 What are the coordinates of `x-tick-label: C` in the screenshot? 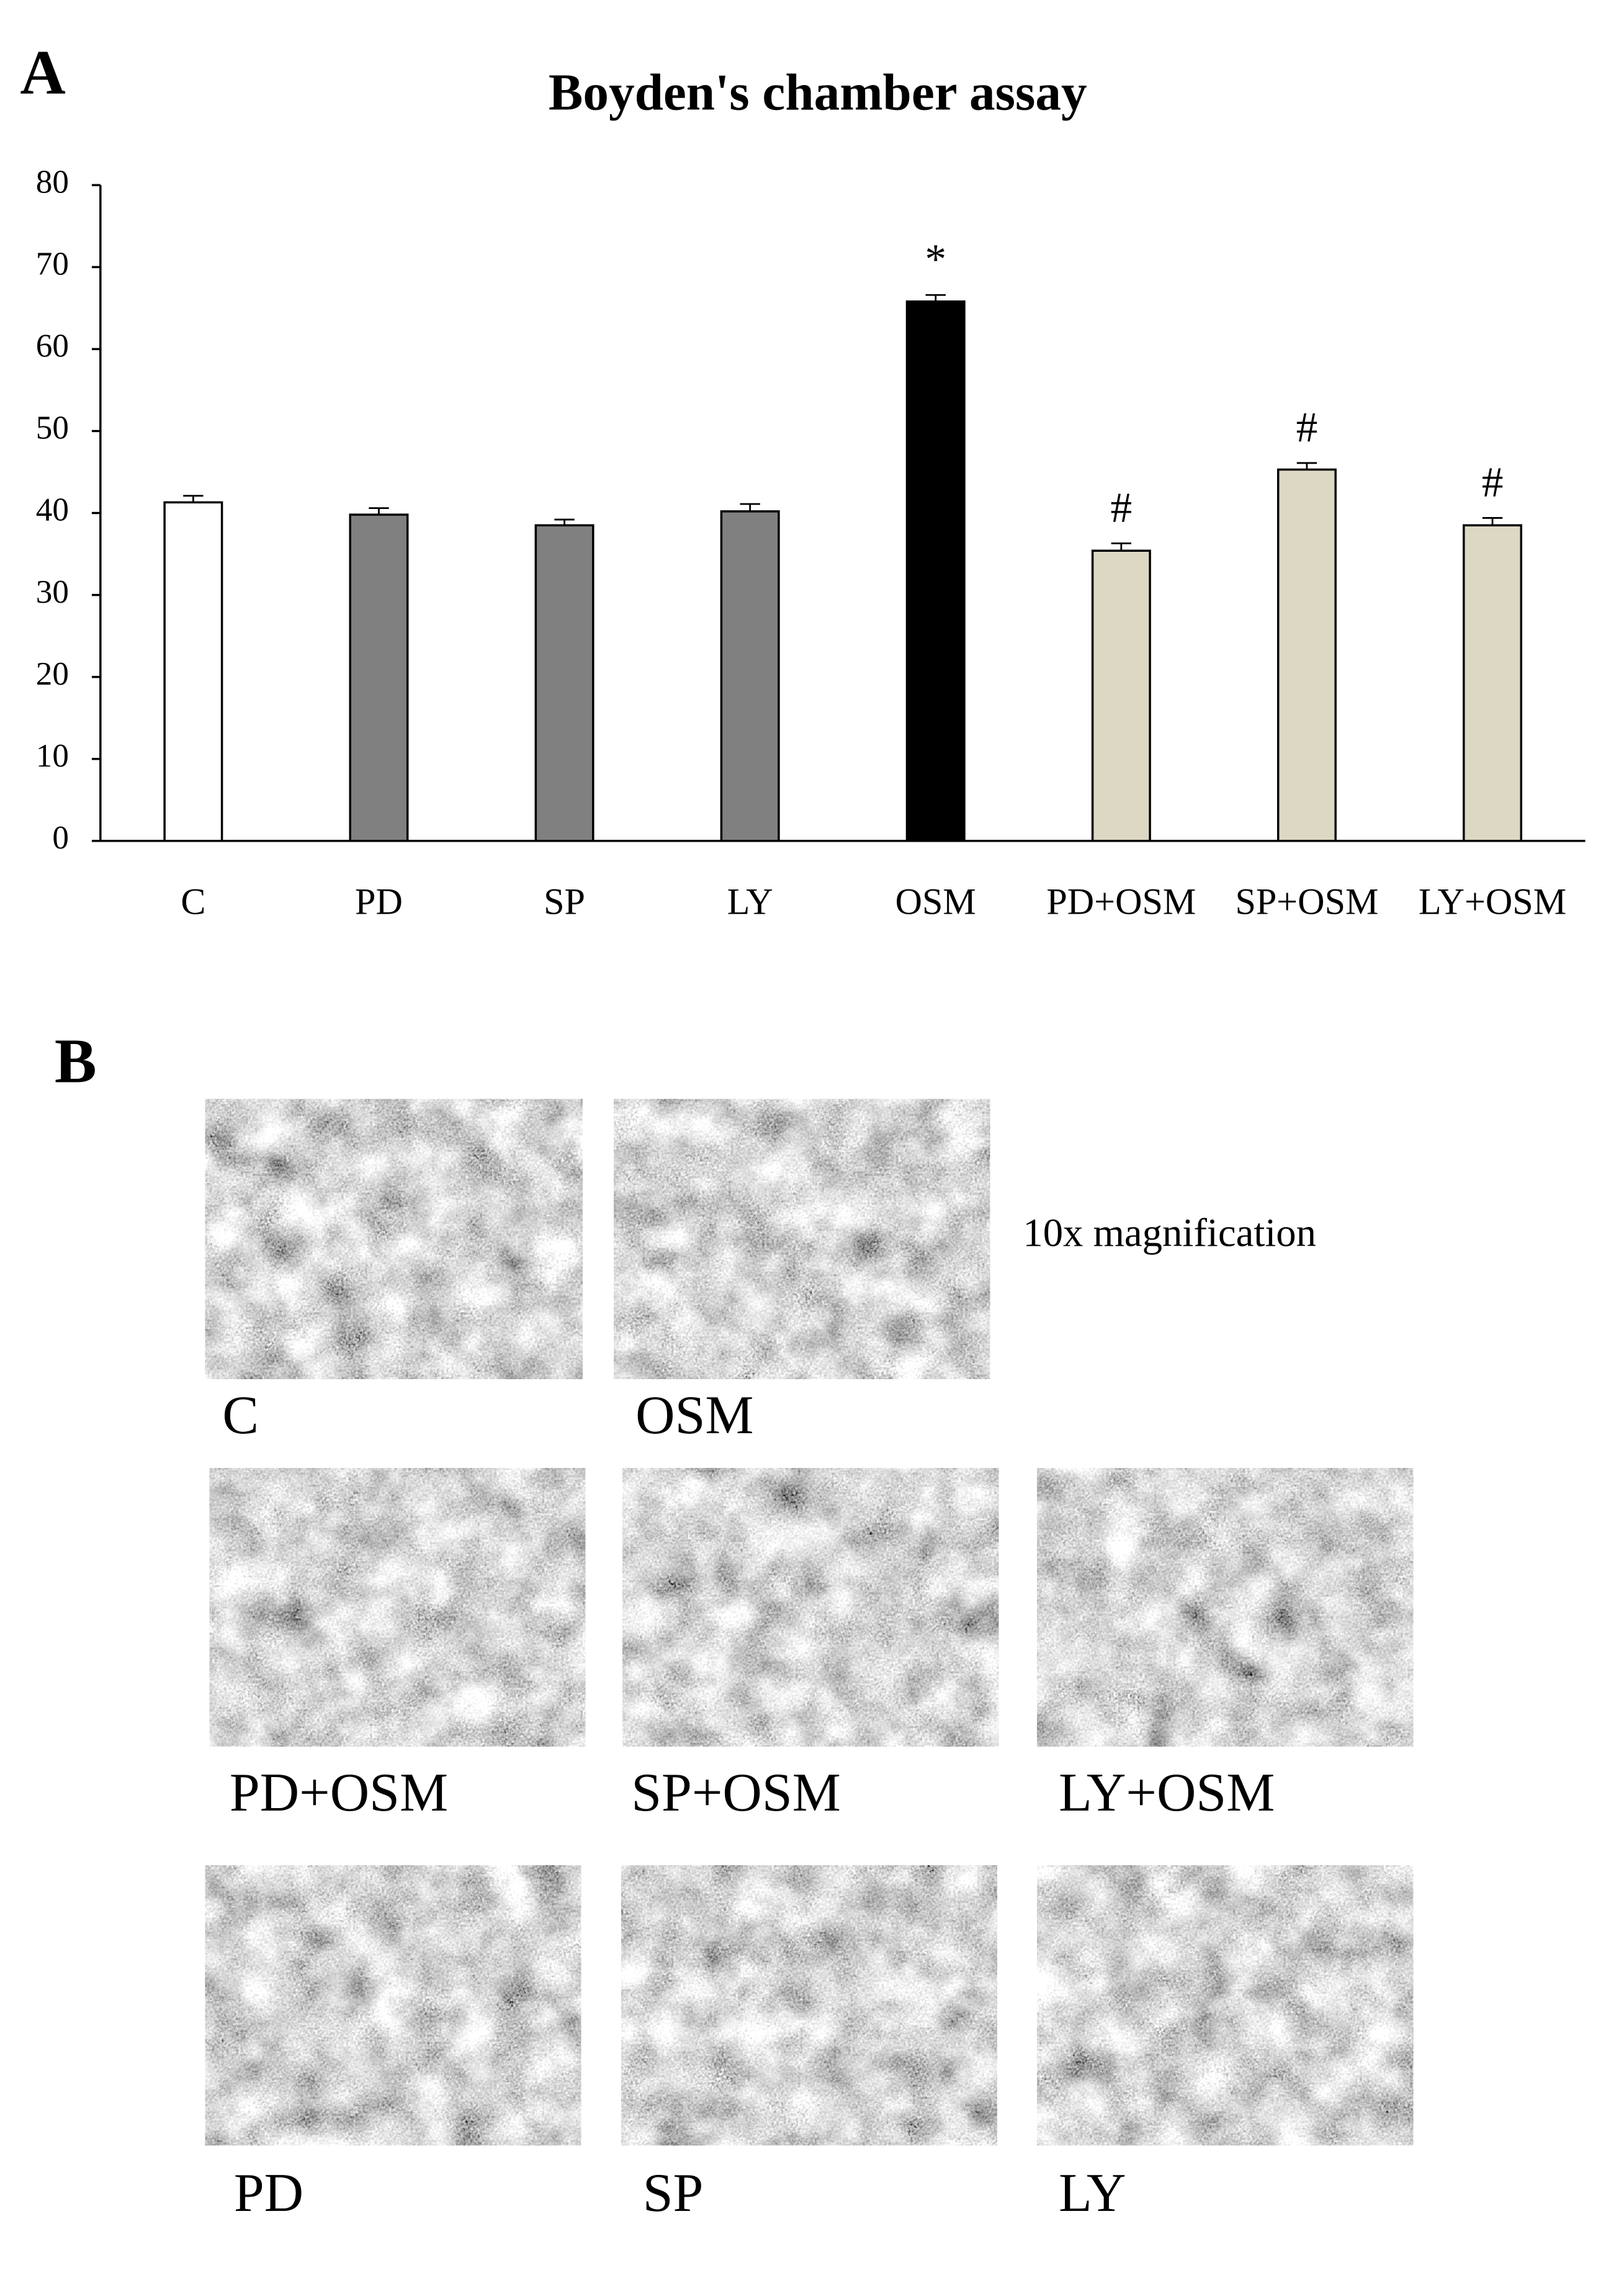 It's located at (193, 902).